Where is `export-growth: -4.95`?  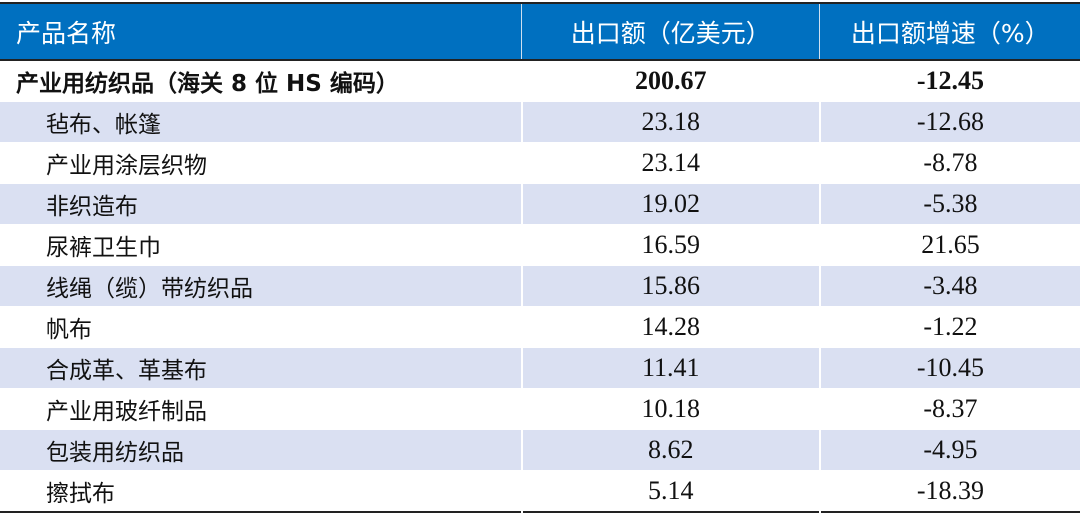
export-growth: -4.95 is located at coordinates (949, 450).